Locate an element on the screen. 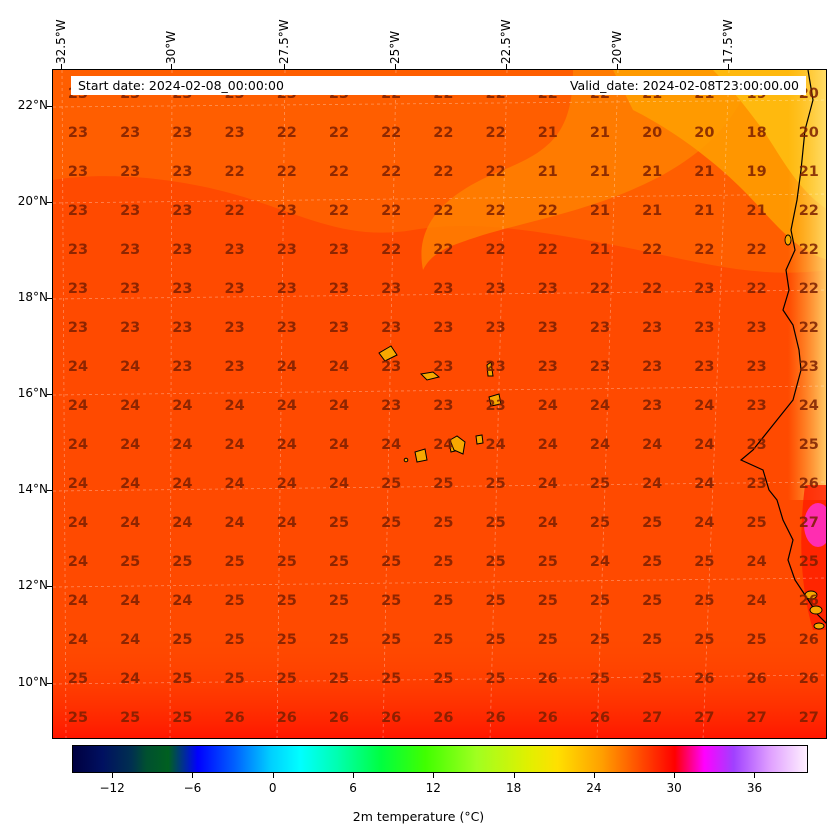 Image resolution: width=837 pixels, height=837 pixels. colorbar-tick-label: −12 is located at coordinates (112, 788).